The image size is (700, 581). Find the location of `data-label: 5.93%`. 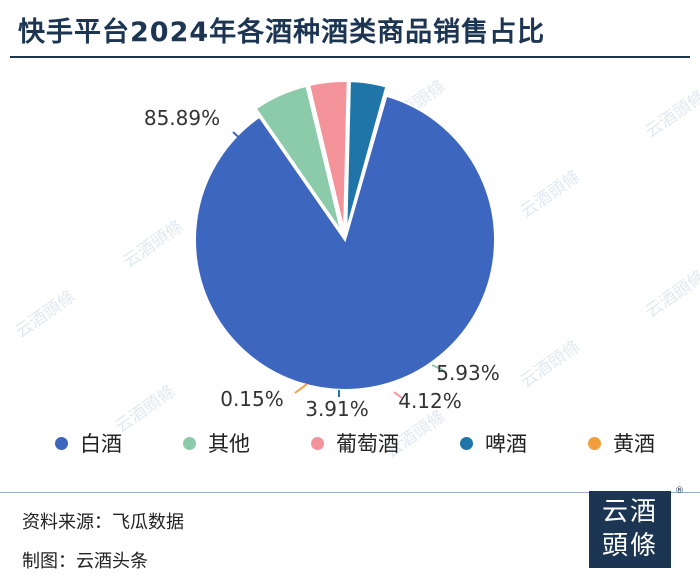

data-label: 5.93% is located at coordinates (468, 373).